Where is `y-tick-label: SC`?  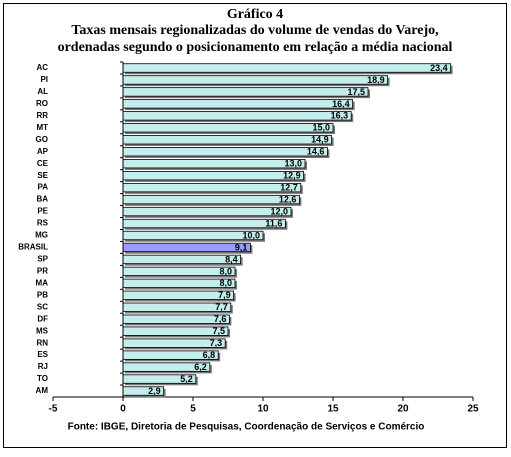 y-tick-label: SC is located at coordinates (42, 306).